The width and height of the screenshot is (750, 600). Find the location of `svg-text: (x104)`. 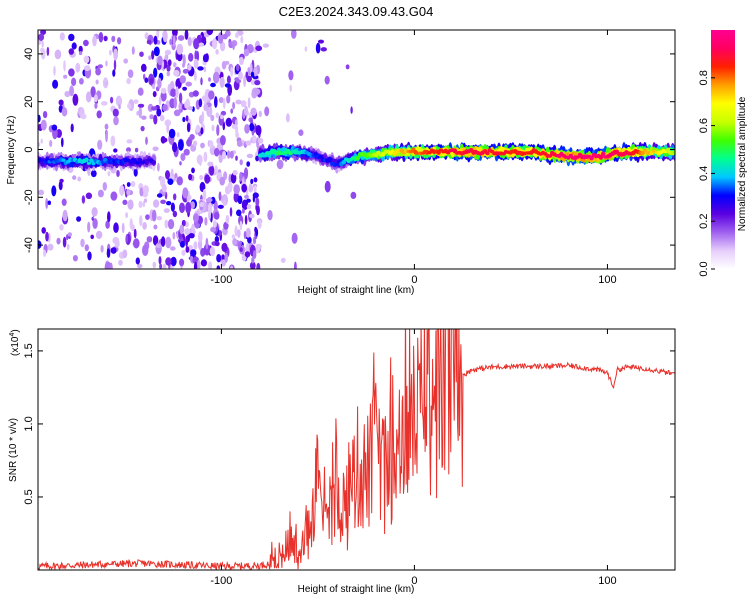

svg-text: (x104) is located at coordinates (15, 342).